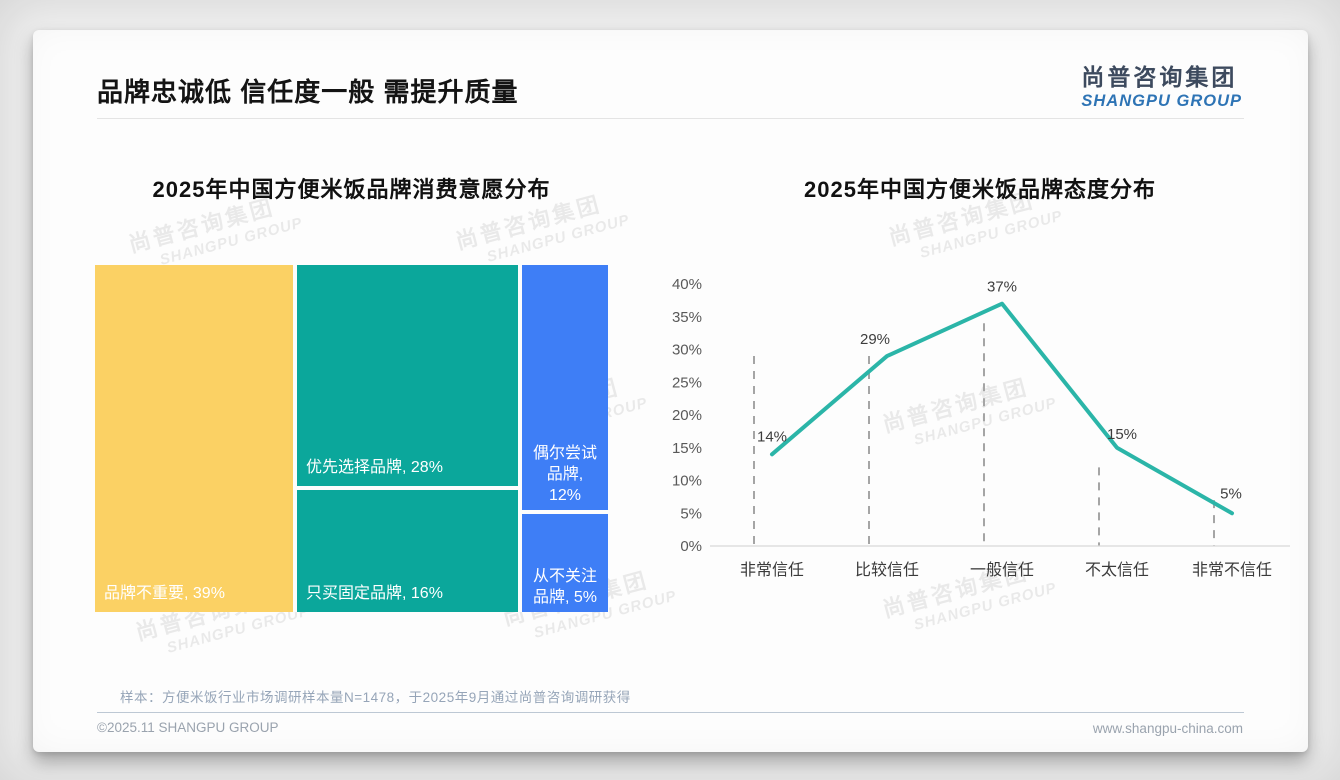 This screenshot has height=780, width=1340. What do you see at coordinates (887, 570) in the screenshot?
I see `svg-text: 比较信任` at bounding box center [887, 570].